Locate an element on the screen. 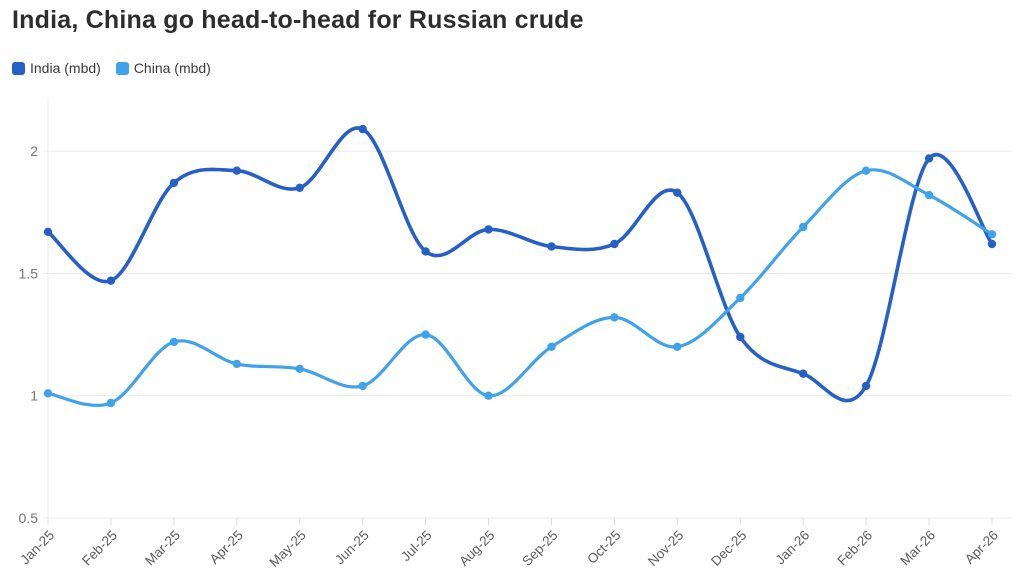 Image resolution: width=1020 pixels, height=585 pixels. x-tick-label: Aug-25 is located at coordinates (476, 548).